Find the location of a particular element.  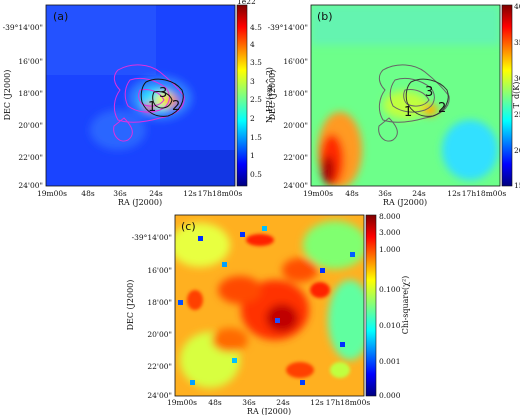

panel-a-colorbar-label: N_H2(cm^-2) is located at coordinates (269, 95).